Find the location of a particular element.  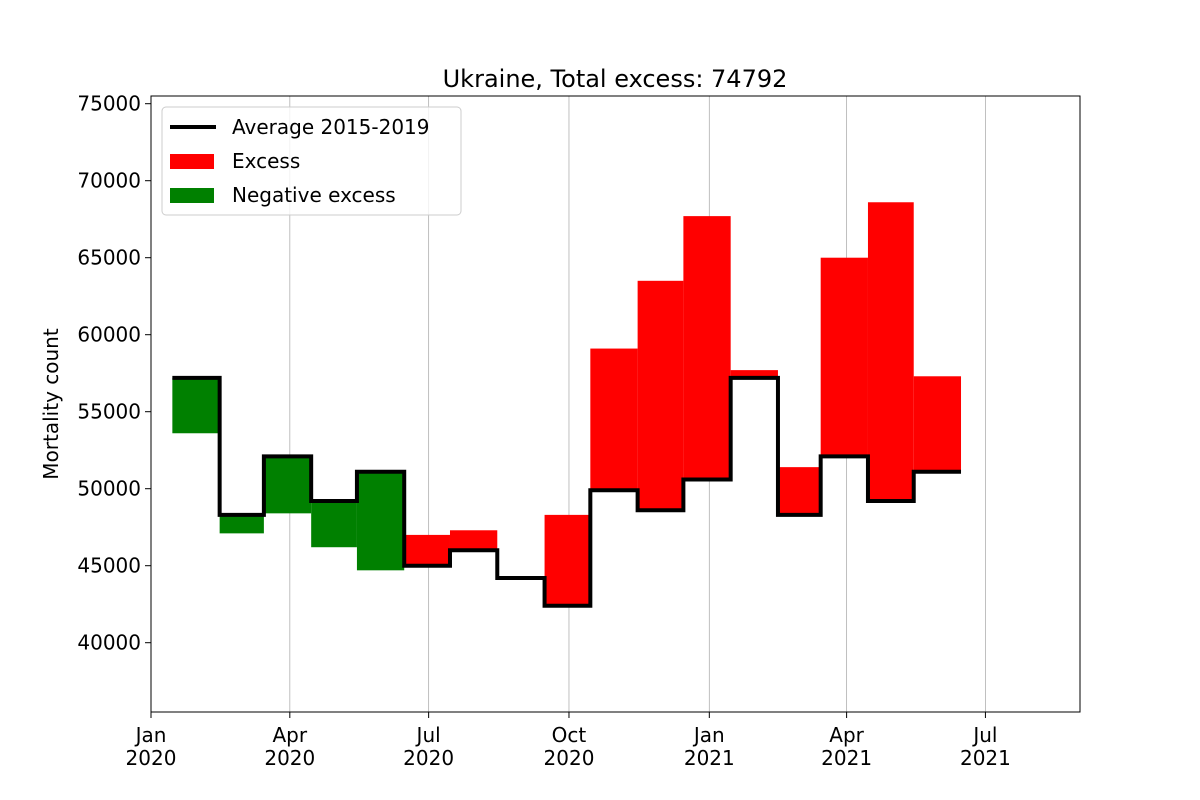

legend-label-1: Excess is located at coordinates (266, 161).